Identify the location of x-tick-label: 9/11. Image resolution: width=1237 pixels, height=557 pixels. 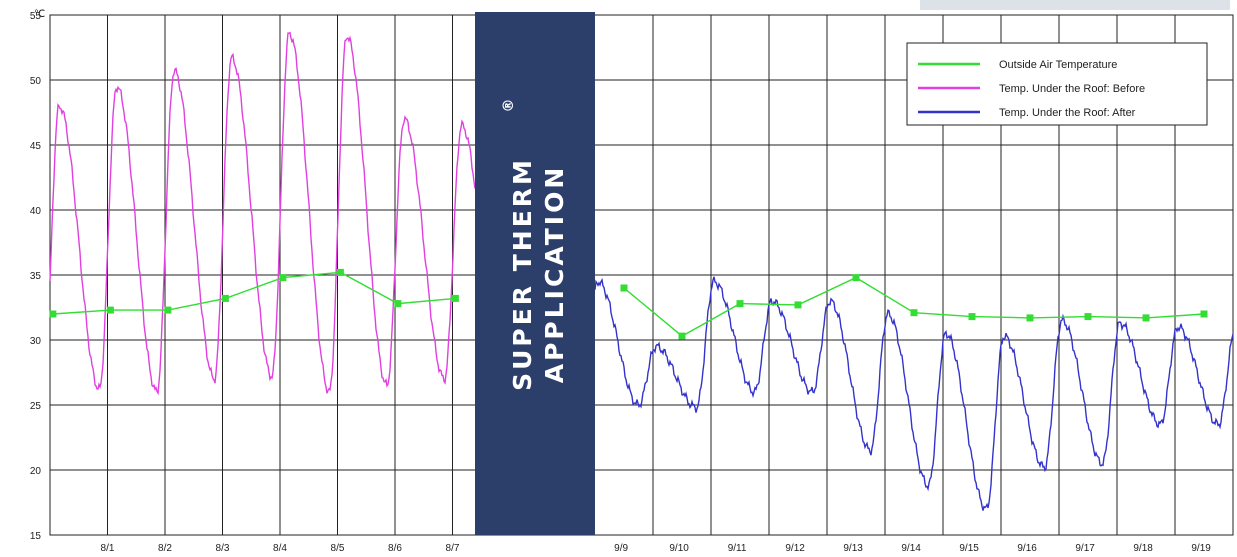
(737, 548).